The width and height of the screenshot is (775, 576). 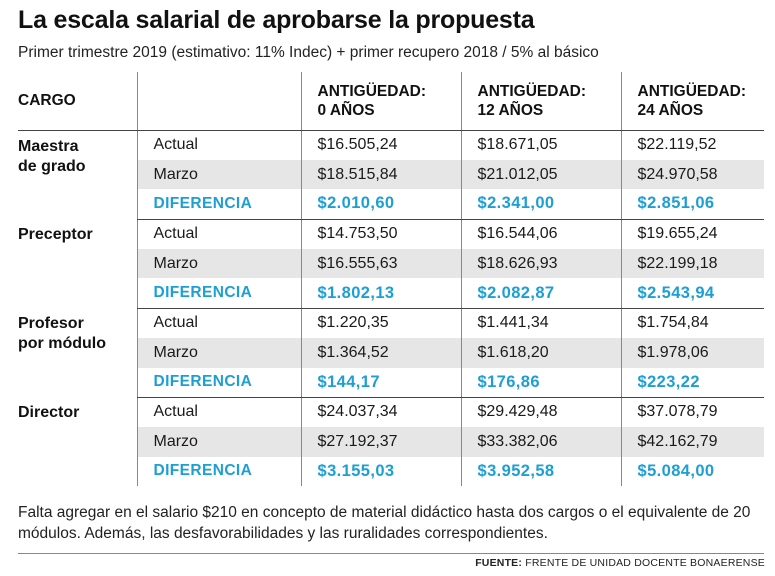 What do you see at coordinates (540, 412) in the screenshot?
I see `value-cell-12-years: $29.429,48` at bounding box center [540, 412].